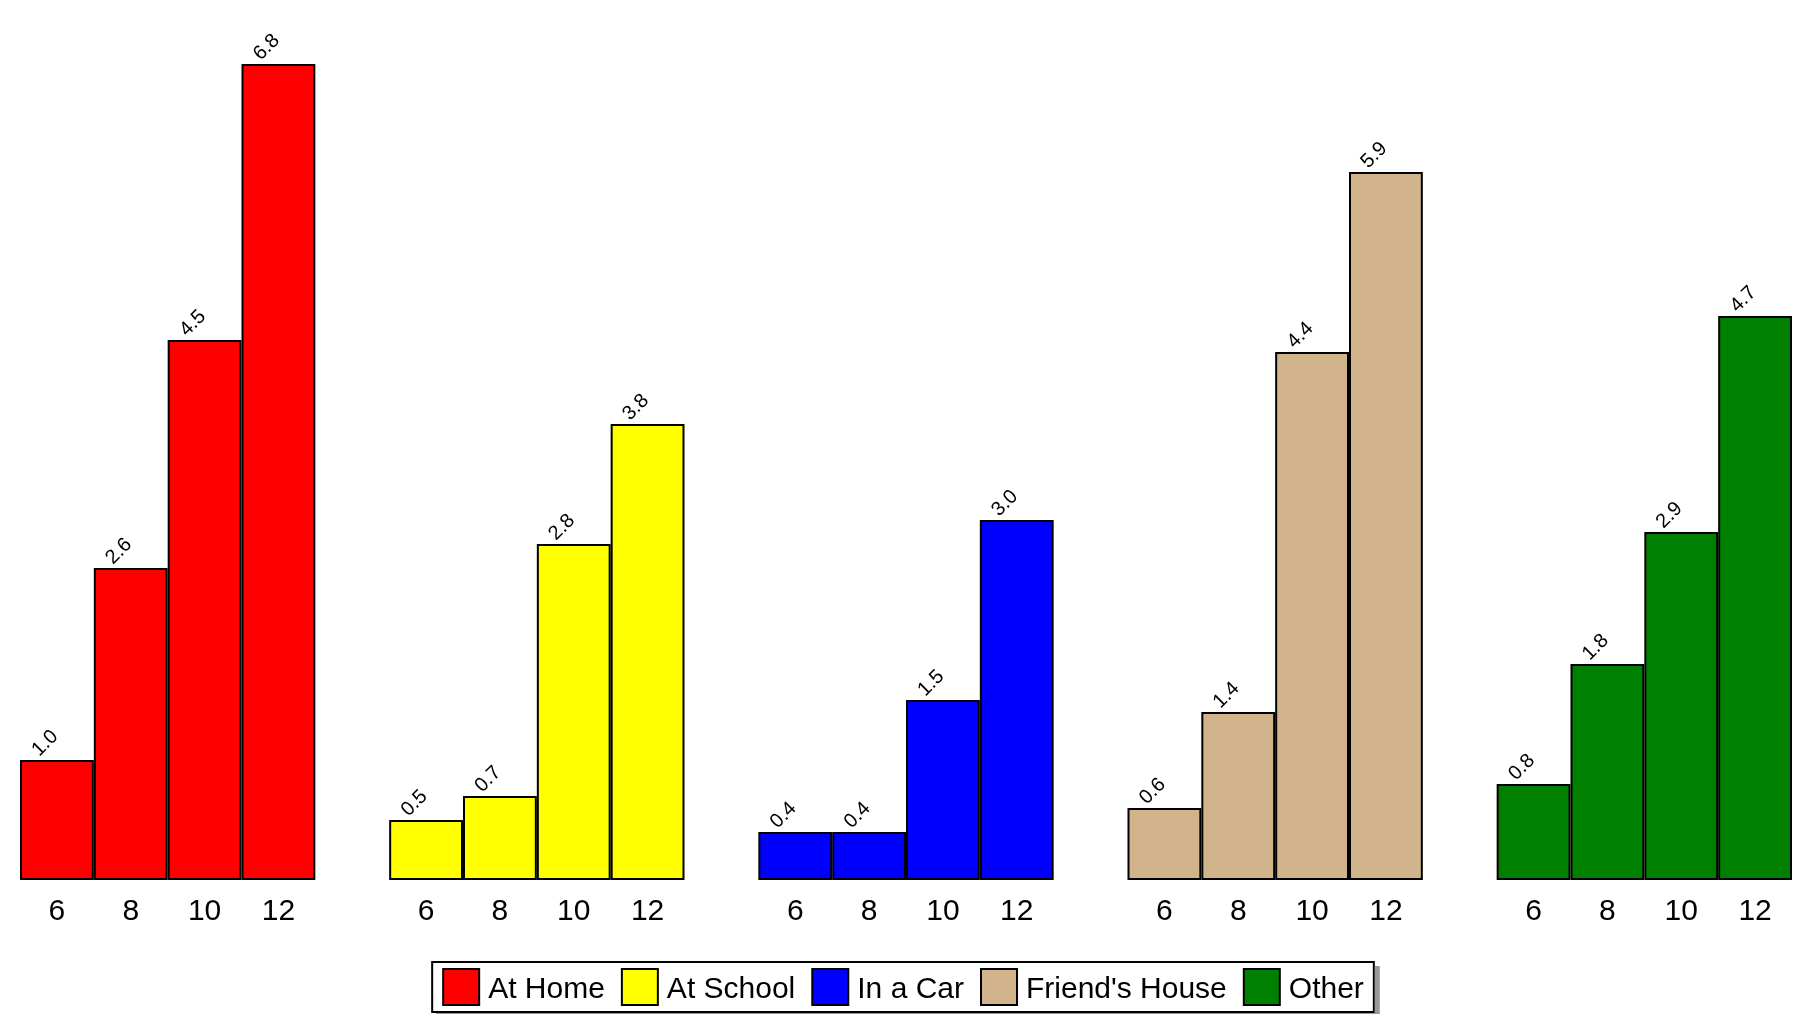  What do you see at coordinates (1595, 646) in the screenshot?
I see `data-label: 1.8` at bounding box center [1595, 646].